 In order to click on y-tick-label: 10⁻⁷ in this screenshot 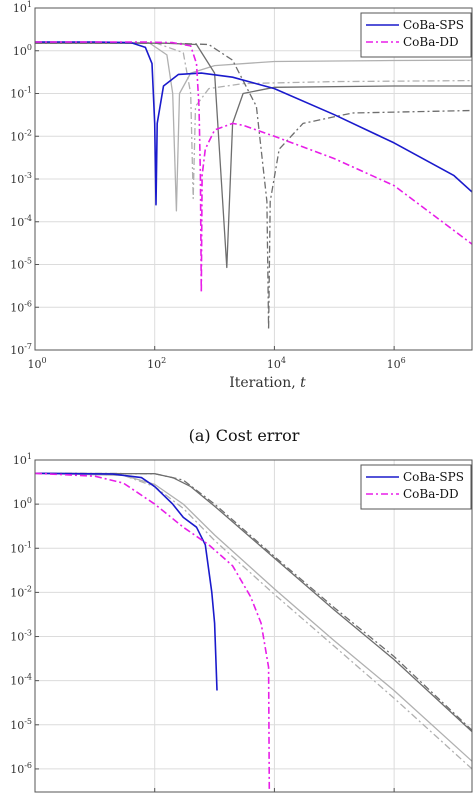, I will do `click(21, 349)`.